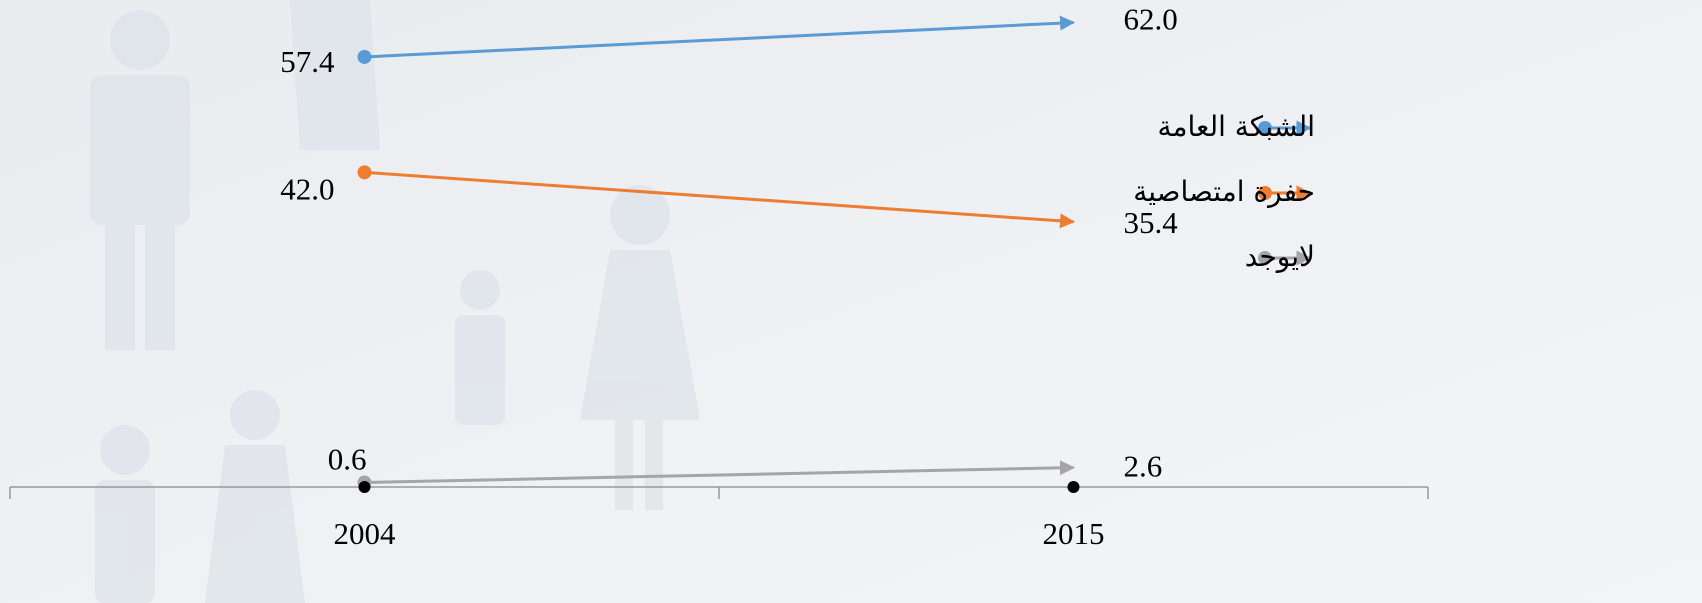 The image size is (1702, 603). What do you see at coordinates (307, 188) in the screenshot?
I see `data-label: 42.0` at bounding box center [307, 188].